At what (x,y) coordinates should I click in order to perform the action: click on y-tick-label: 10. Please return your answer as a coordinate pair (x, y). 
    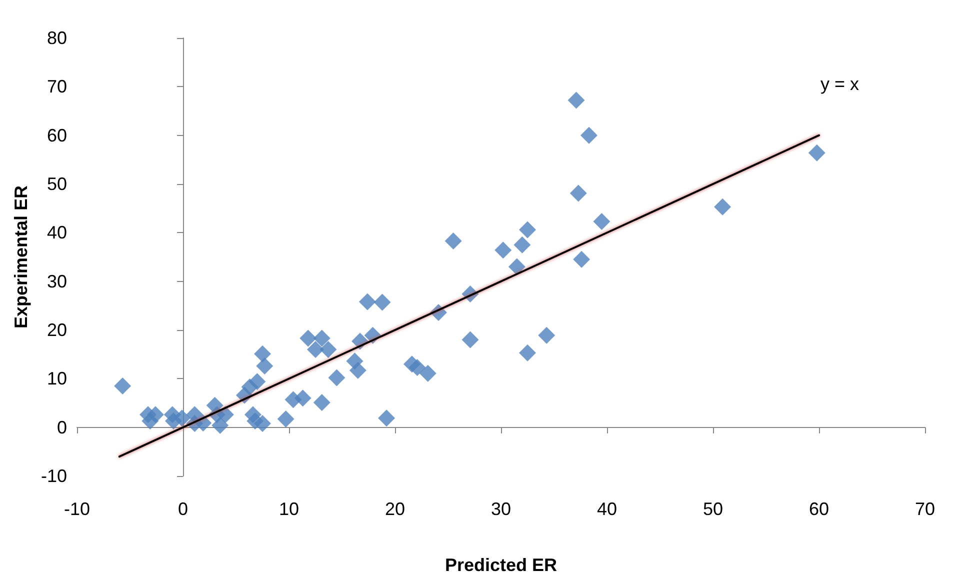
    Looking at the image, I should click on (56, 378).